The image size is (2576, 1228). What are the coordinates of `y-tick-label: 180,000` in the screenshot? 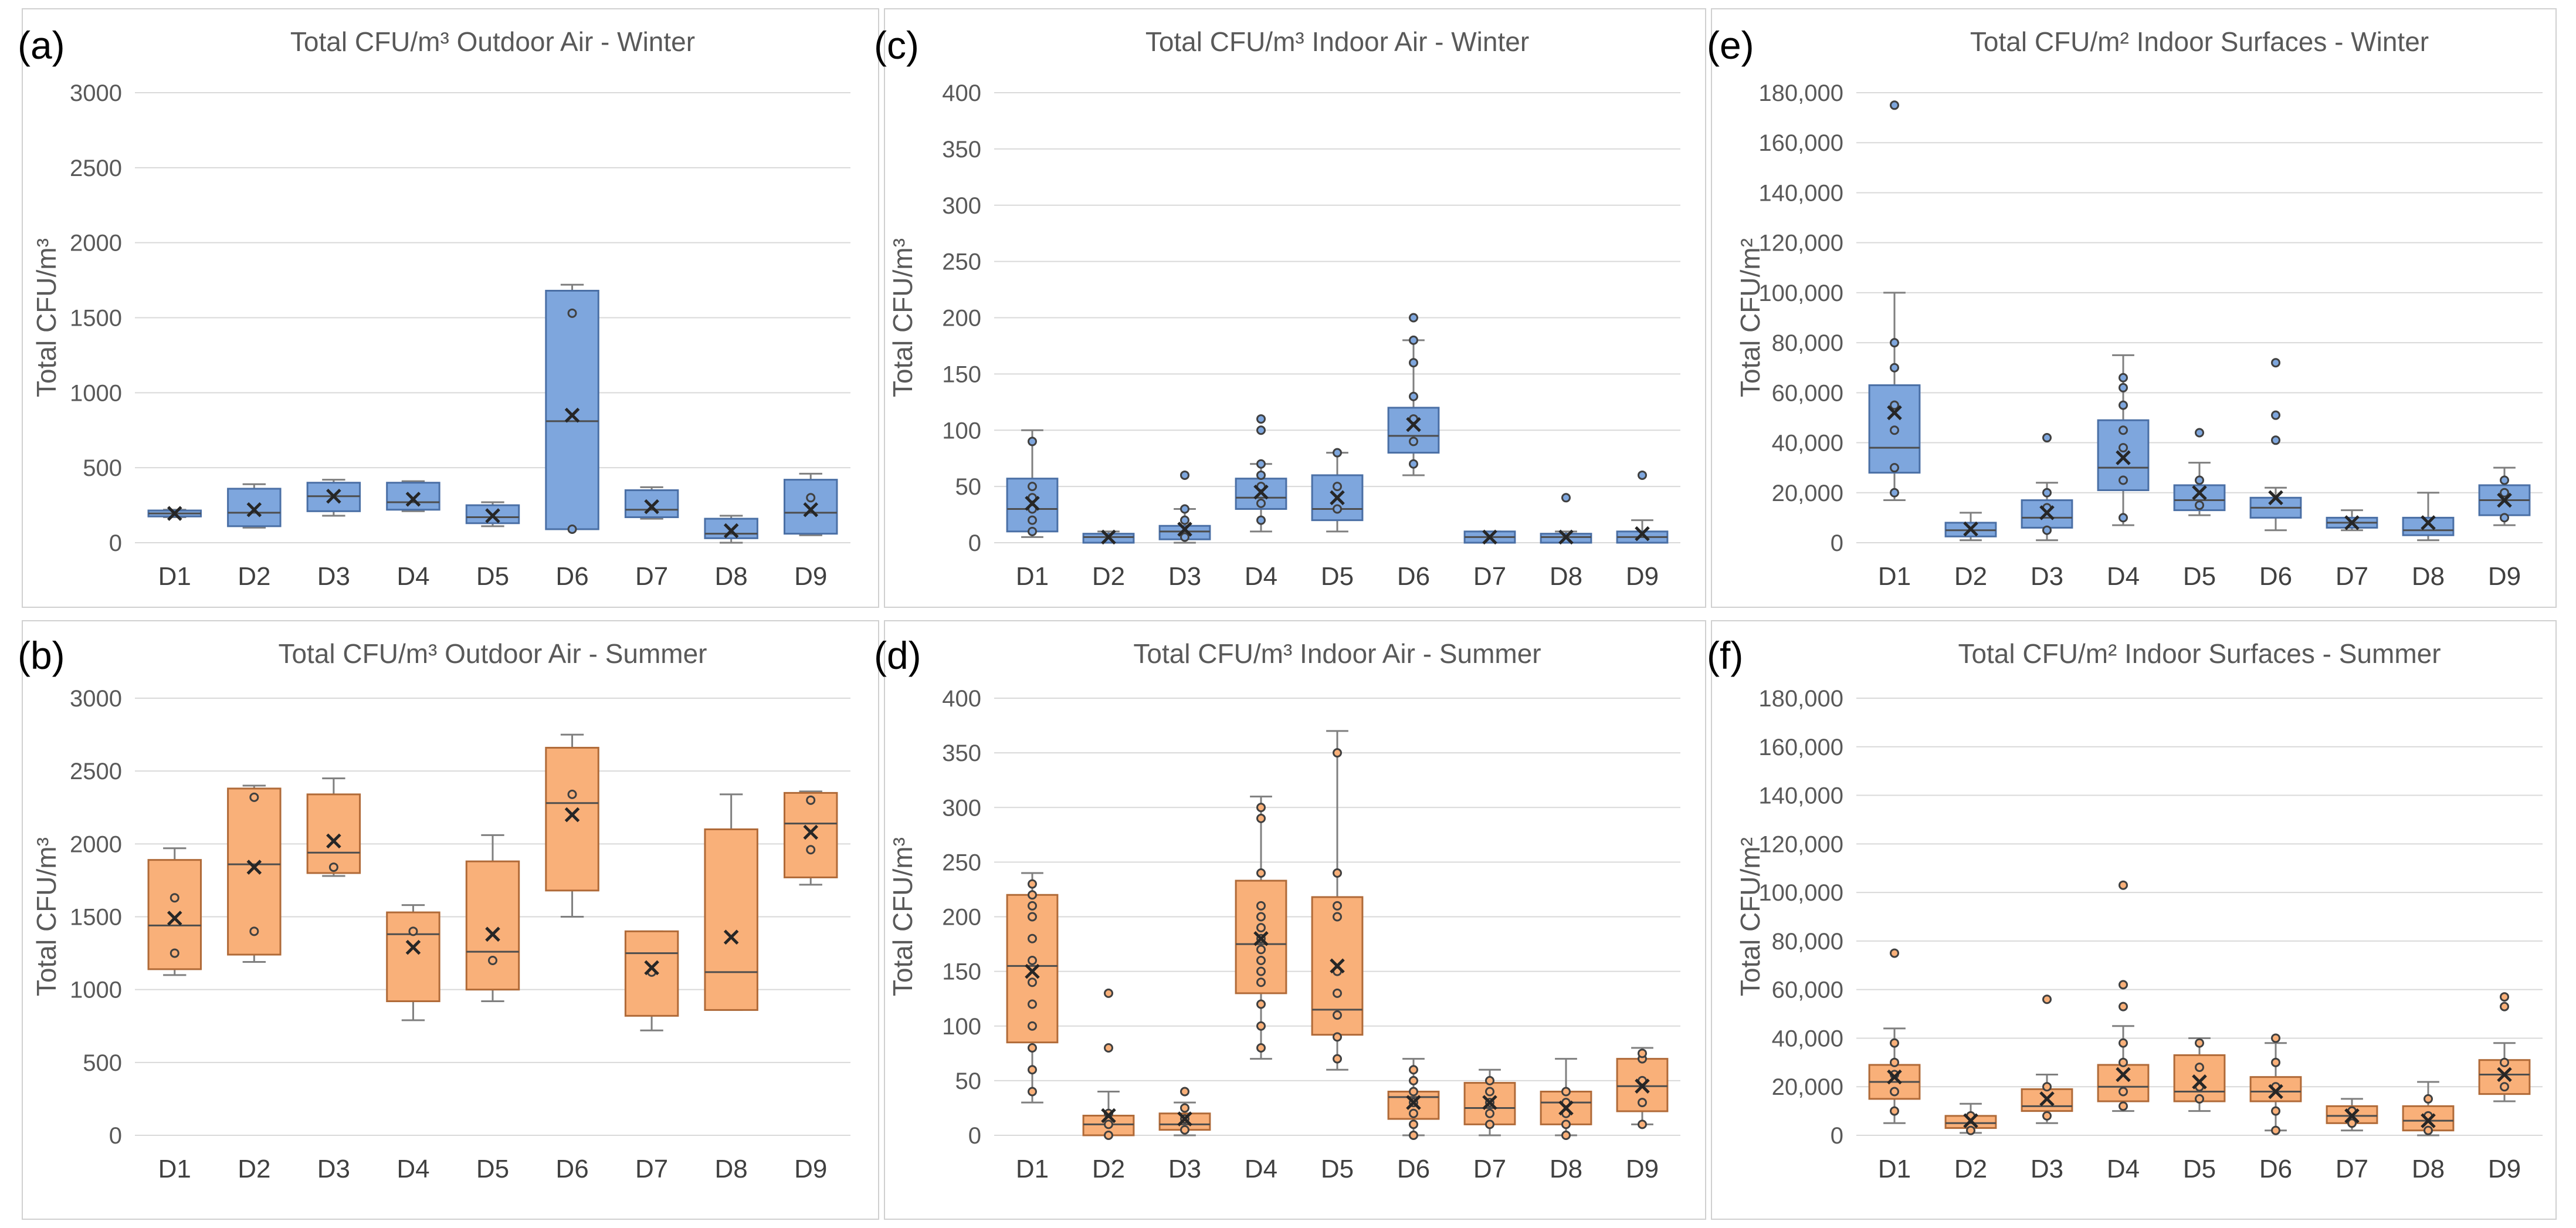 It's located at (1800, 93).